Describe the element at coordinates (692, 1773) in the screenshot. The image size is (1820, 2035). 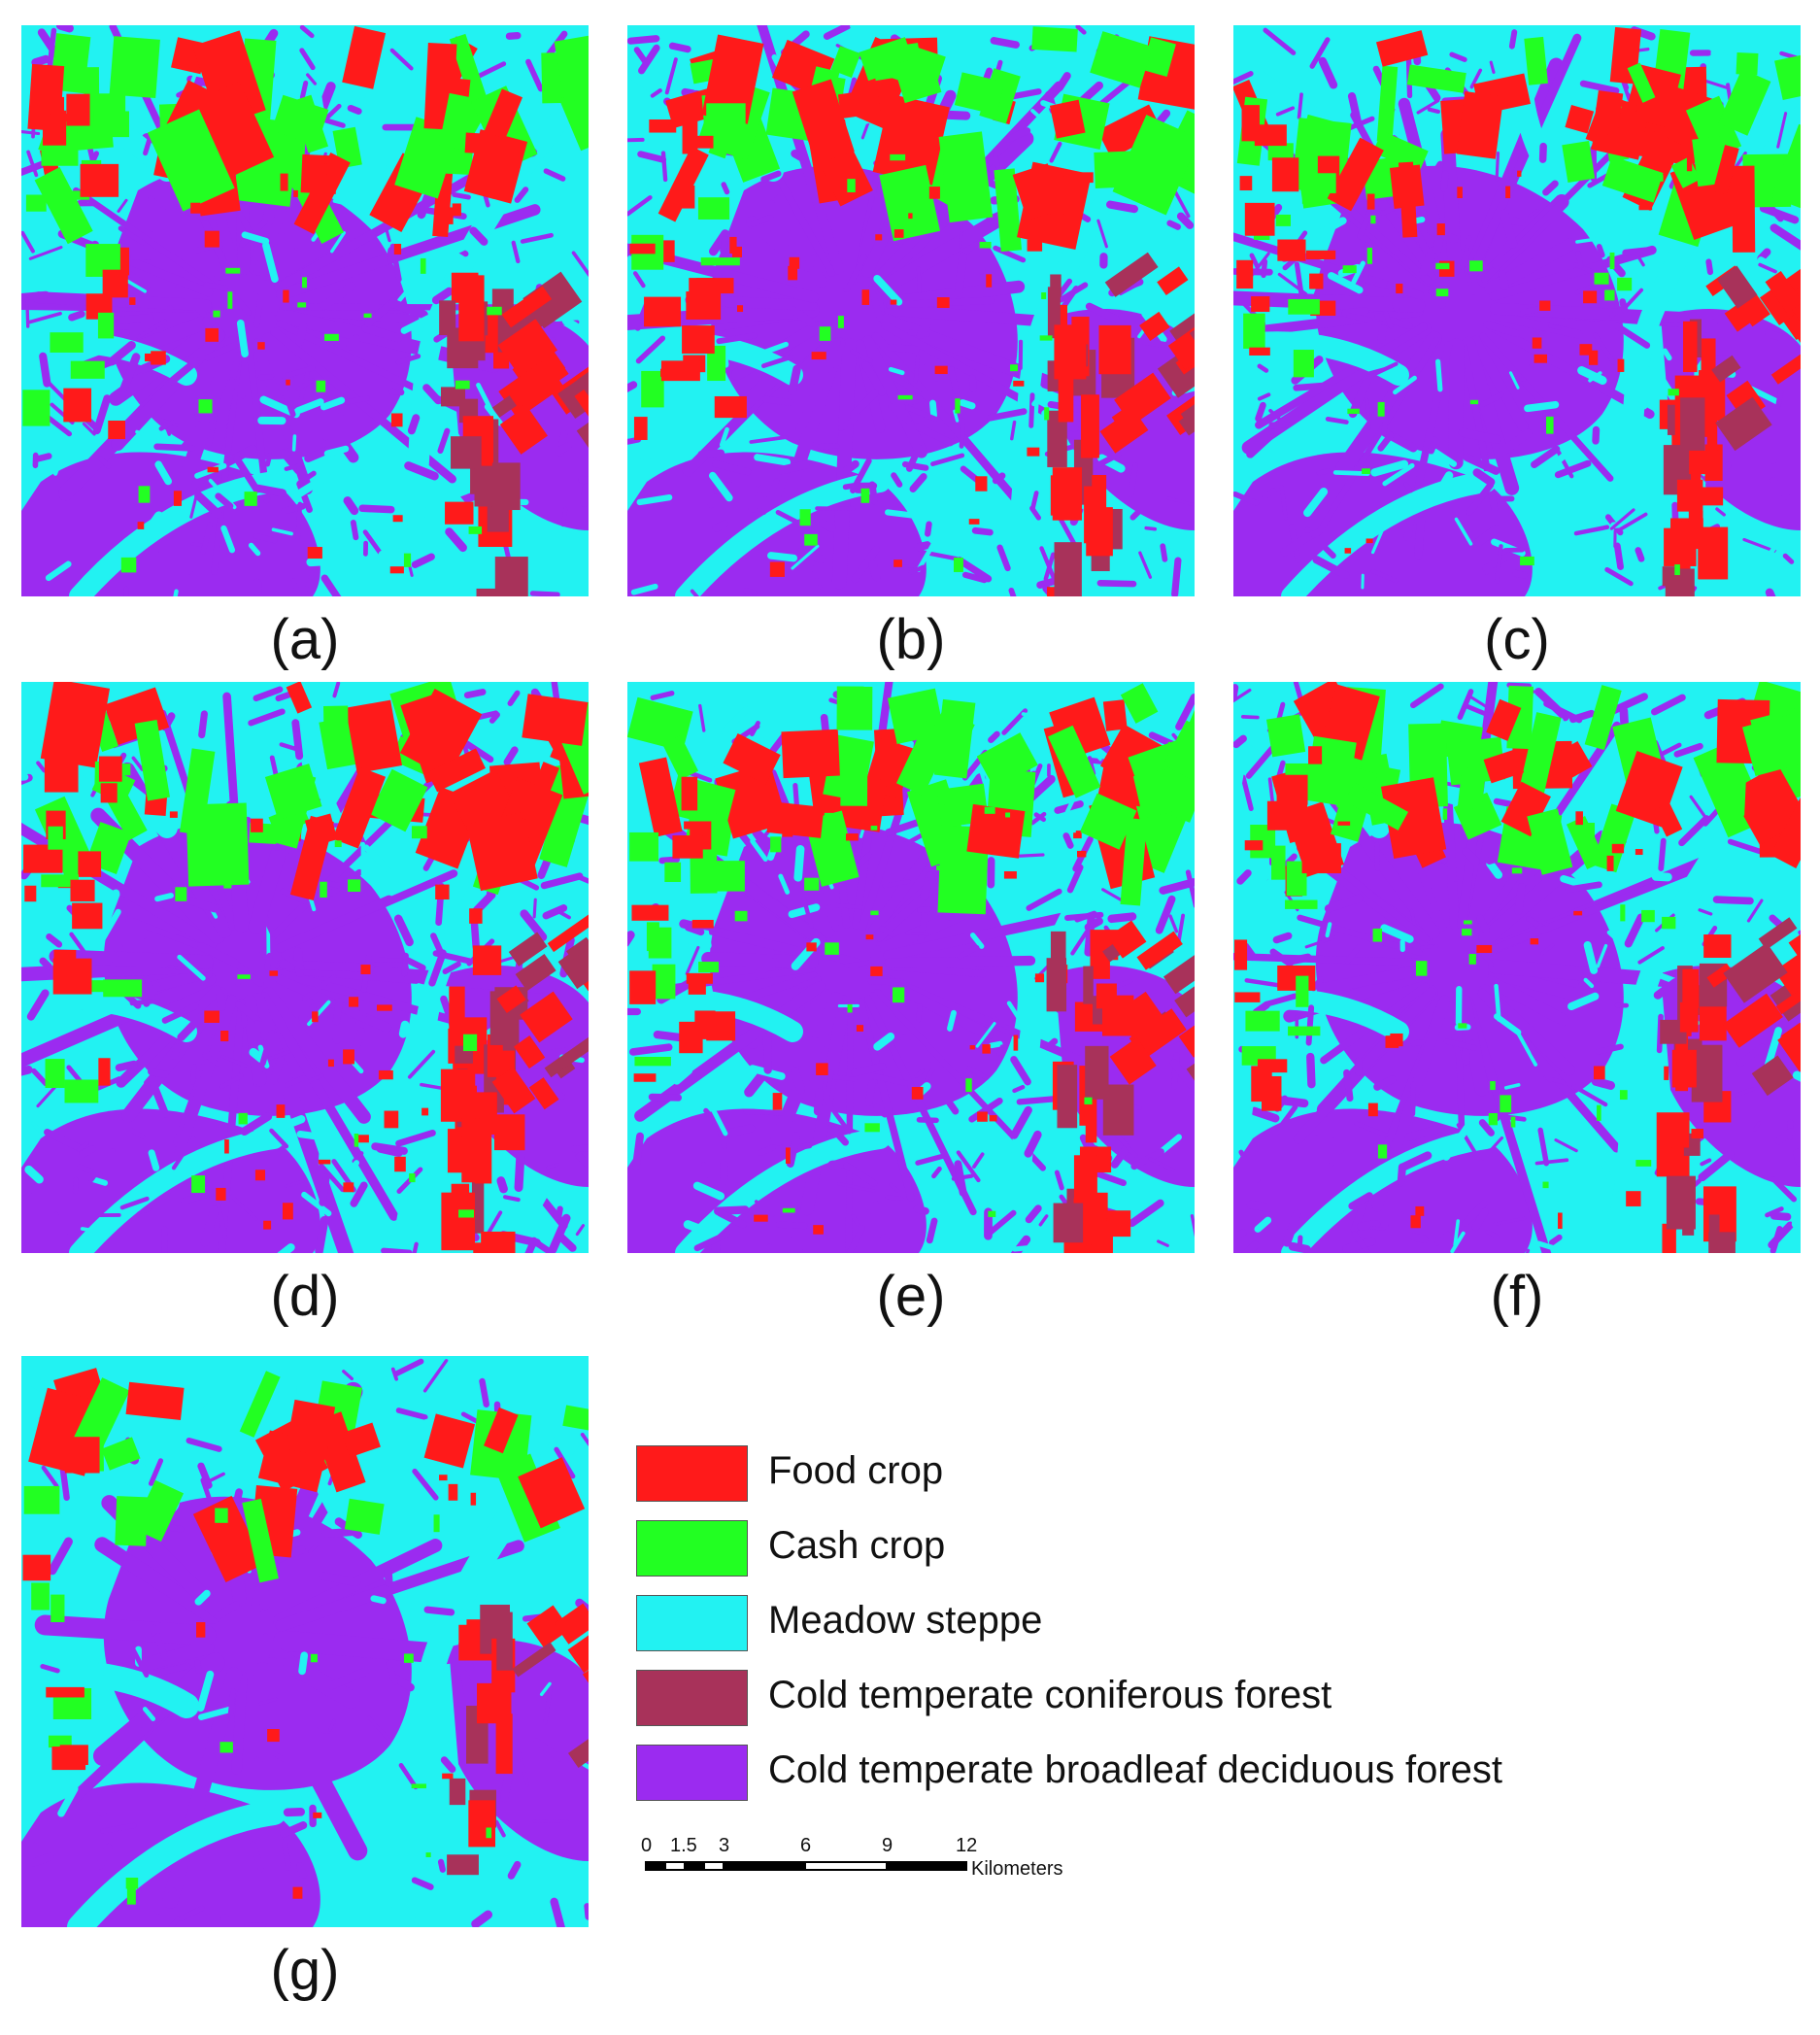
I see `legend-swatch-broadleaf-forest` at that location.